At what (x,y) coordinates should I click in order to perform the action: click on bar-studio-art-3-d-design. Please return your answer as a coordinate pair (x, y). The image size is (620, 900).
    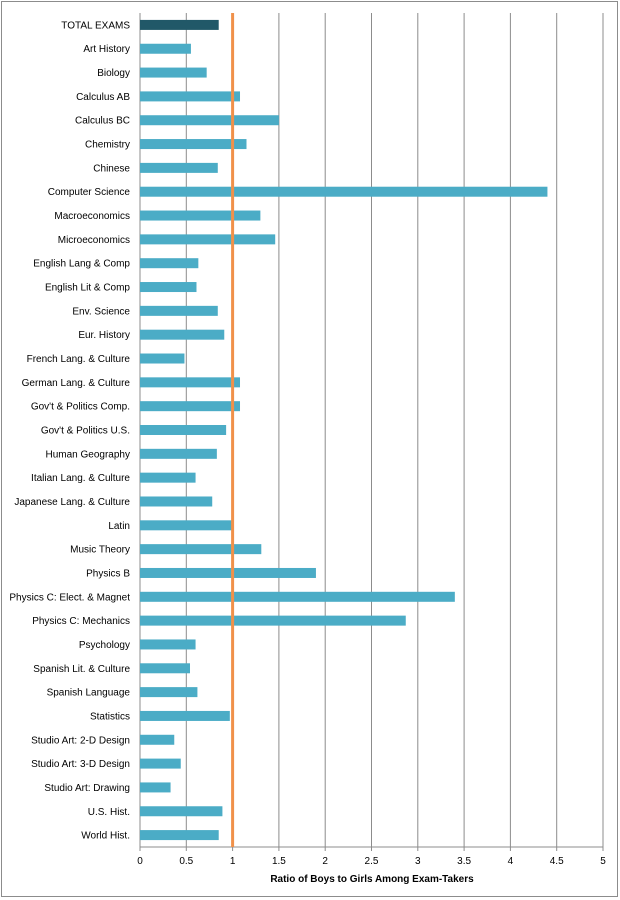
    Looking at the image, I should click on (160, 763).